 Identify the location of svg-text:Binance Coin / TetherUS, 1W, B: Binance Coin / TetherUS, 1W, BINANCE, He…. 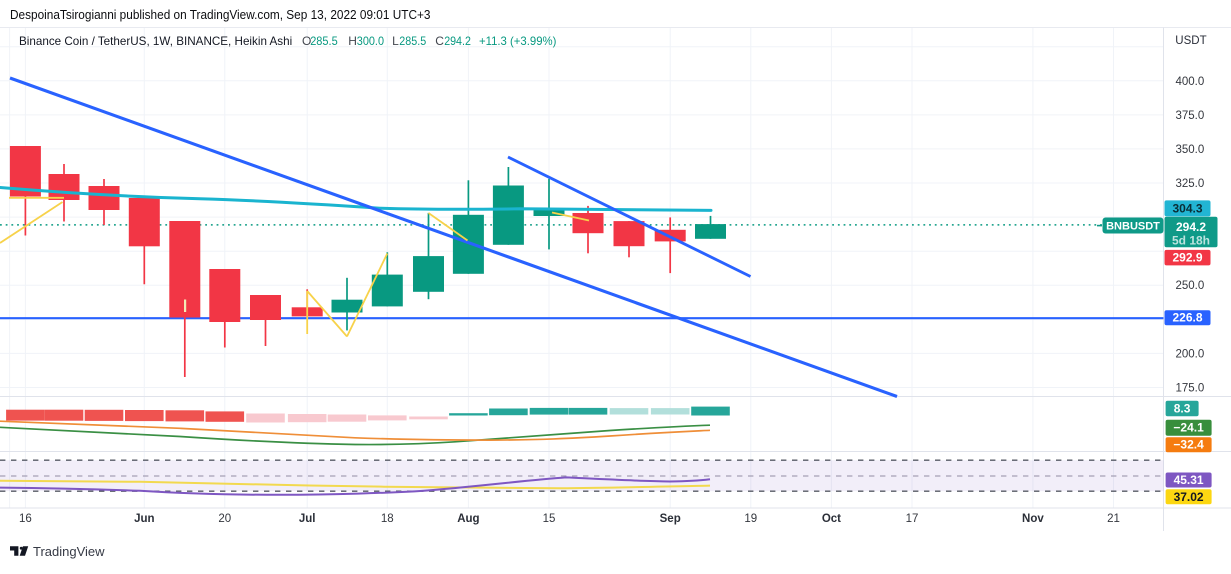
(155, 41).